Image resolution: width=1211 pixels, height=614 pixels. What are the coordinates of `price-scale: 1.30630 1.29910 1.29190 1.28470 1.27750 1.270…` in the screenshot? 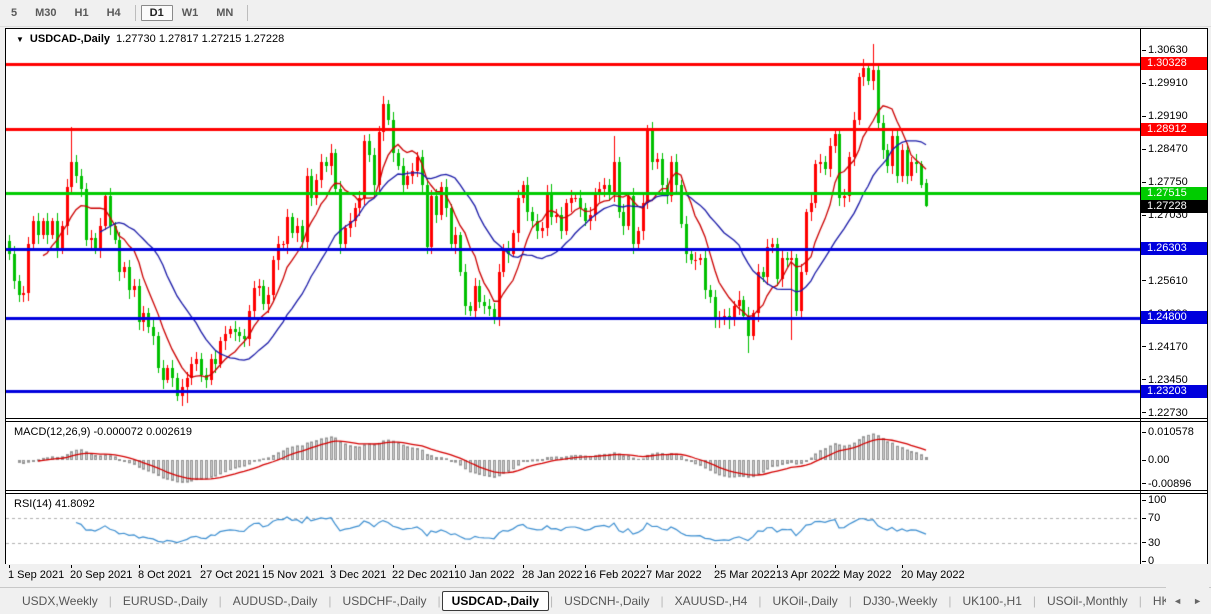 It's located at (1174, 298).